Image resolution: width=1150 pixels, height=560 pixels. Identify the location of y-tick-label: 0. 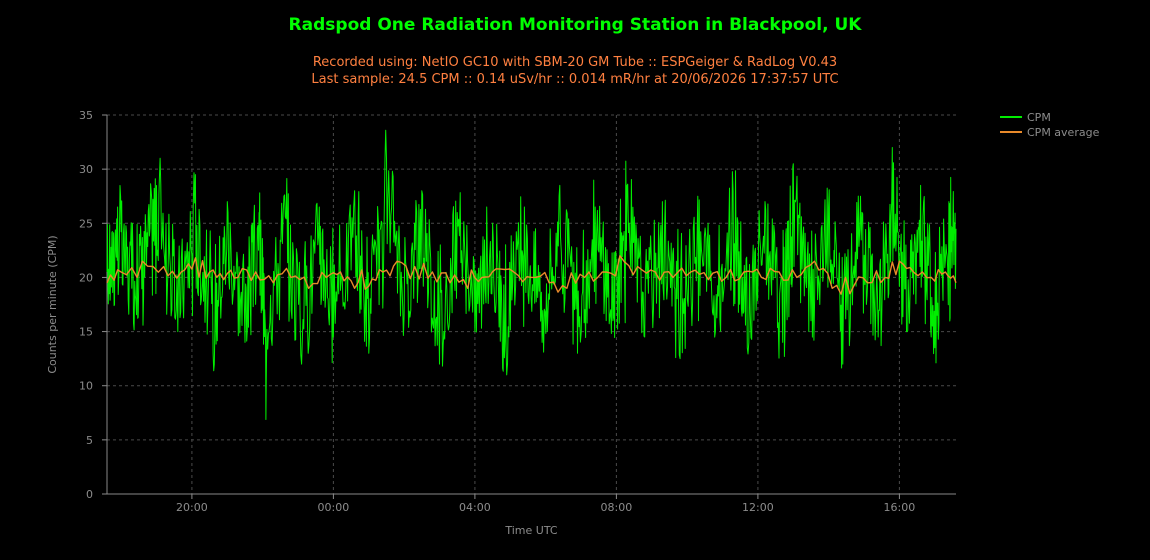
(89, 494).